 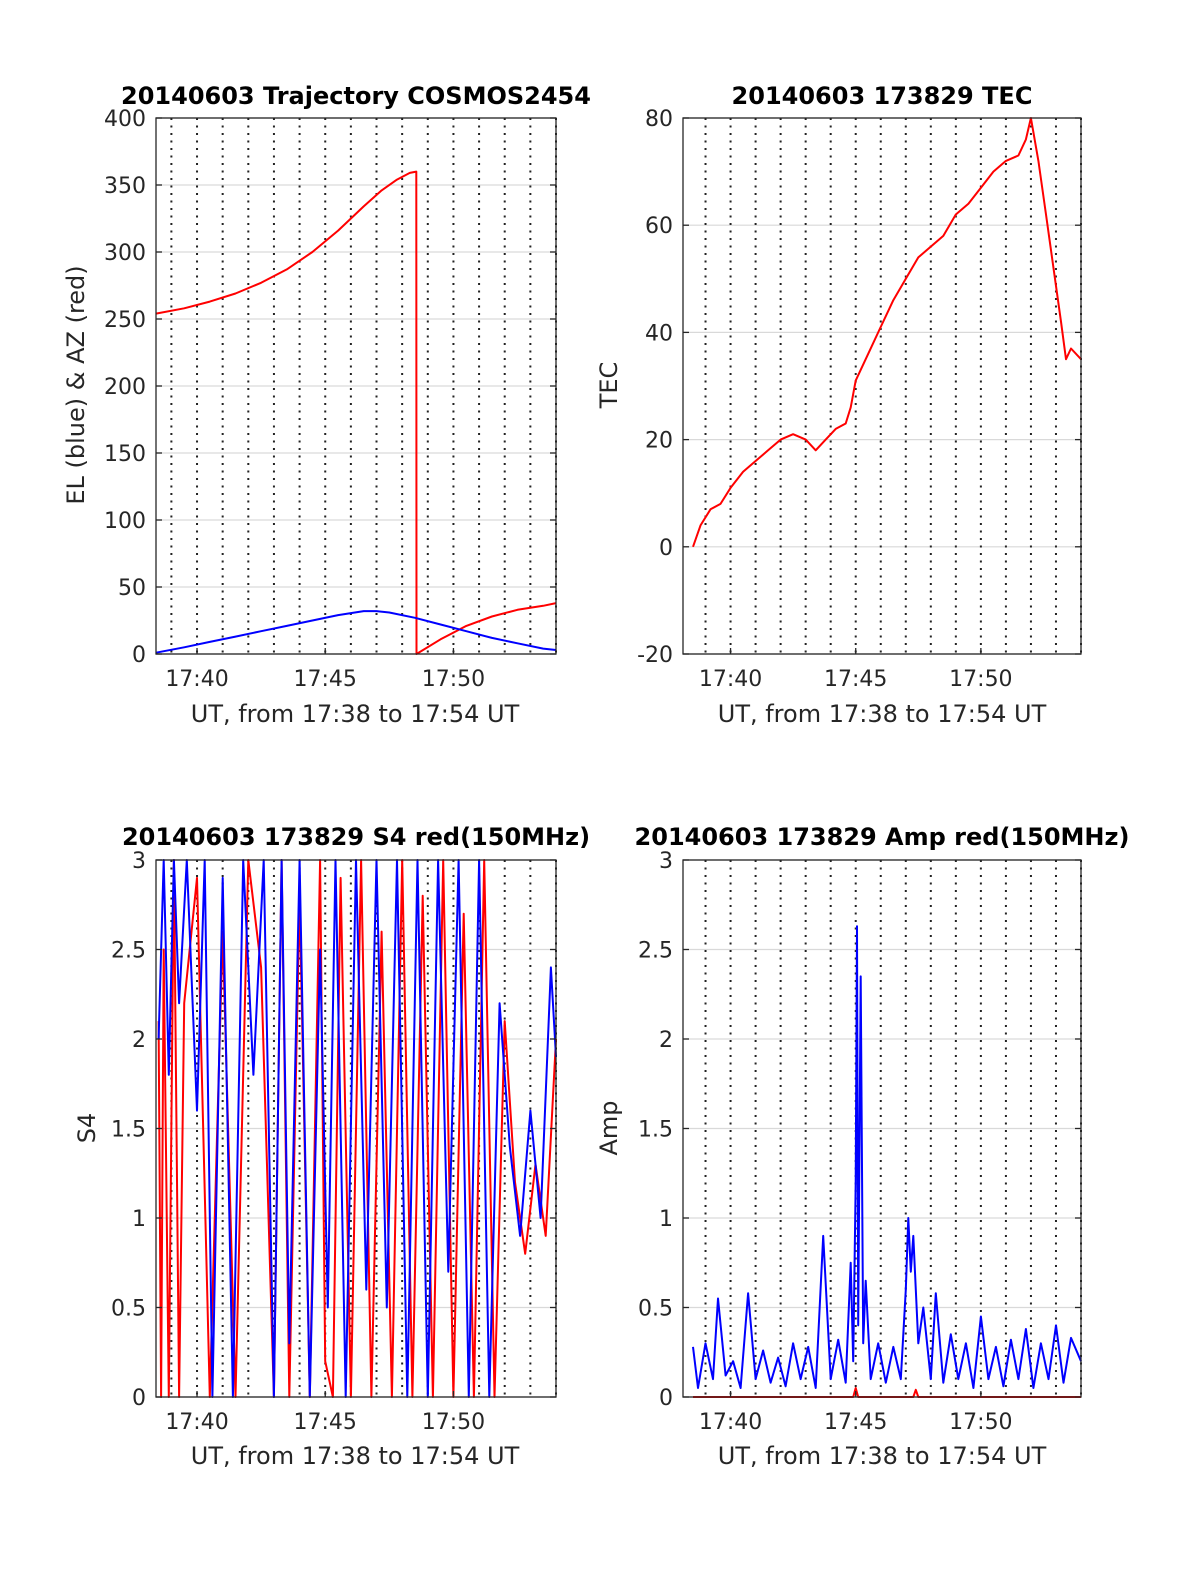 What do you see at coordinates (980, 679) in the screenshot?
I see `tec-xtick-label: 17:50` at bounding box center [980, 679].